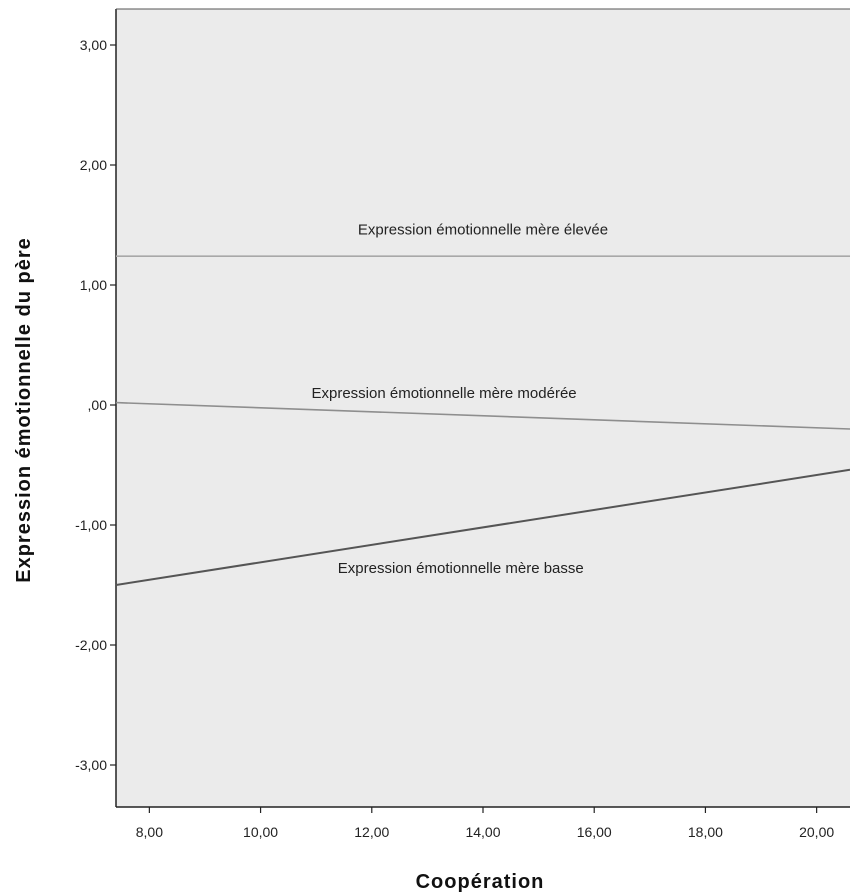 This screenshot has height=895, width=850. What do you see at coordinates (91, 645) in the screenshot?
I see `y-tick-label: -2,00` at bounding box center [91, 645].